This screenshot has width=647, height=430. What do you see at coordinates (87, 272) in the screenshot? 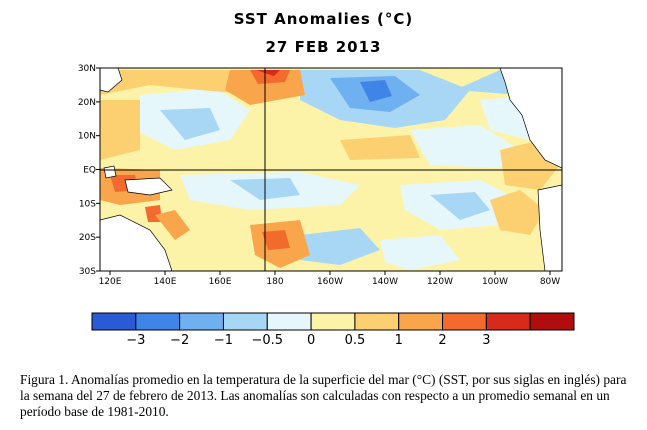
I see `lat-tick-label: 30S` at bounding box center [87, 272].